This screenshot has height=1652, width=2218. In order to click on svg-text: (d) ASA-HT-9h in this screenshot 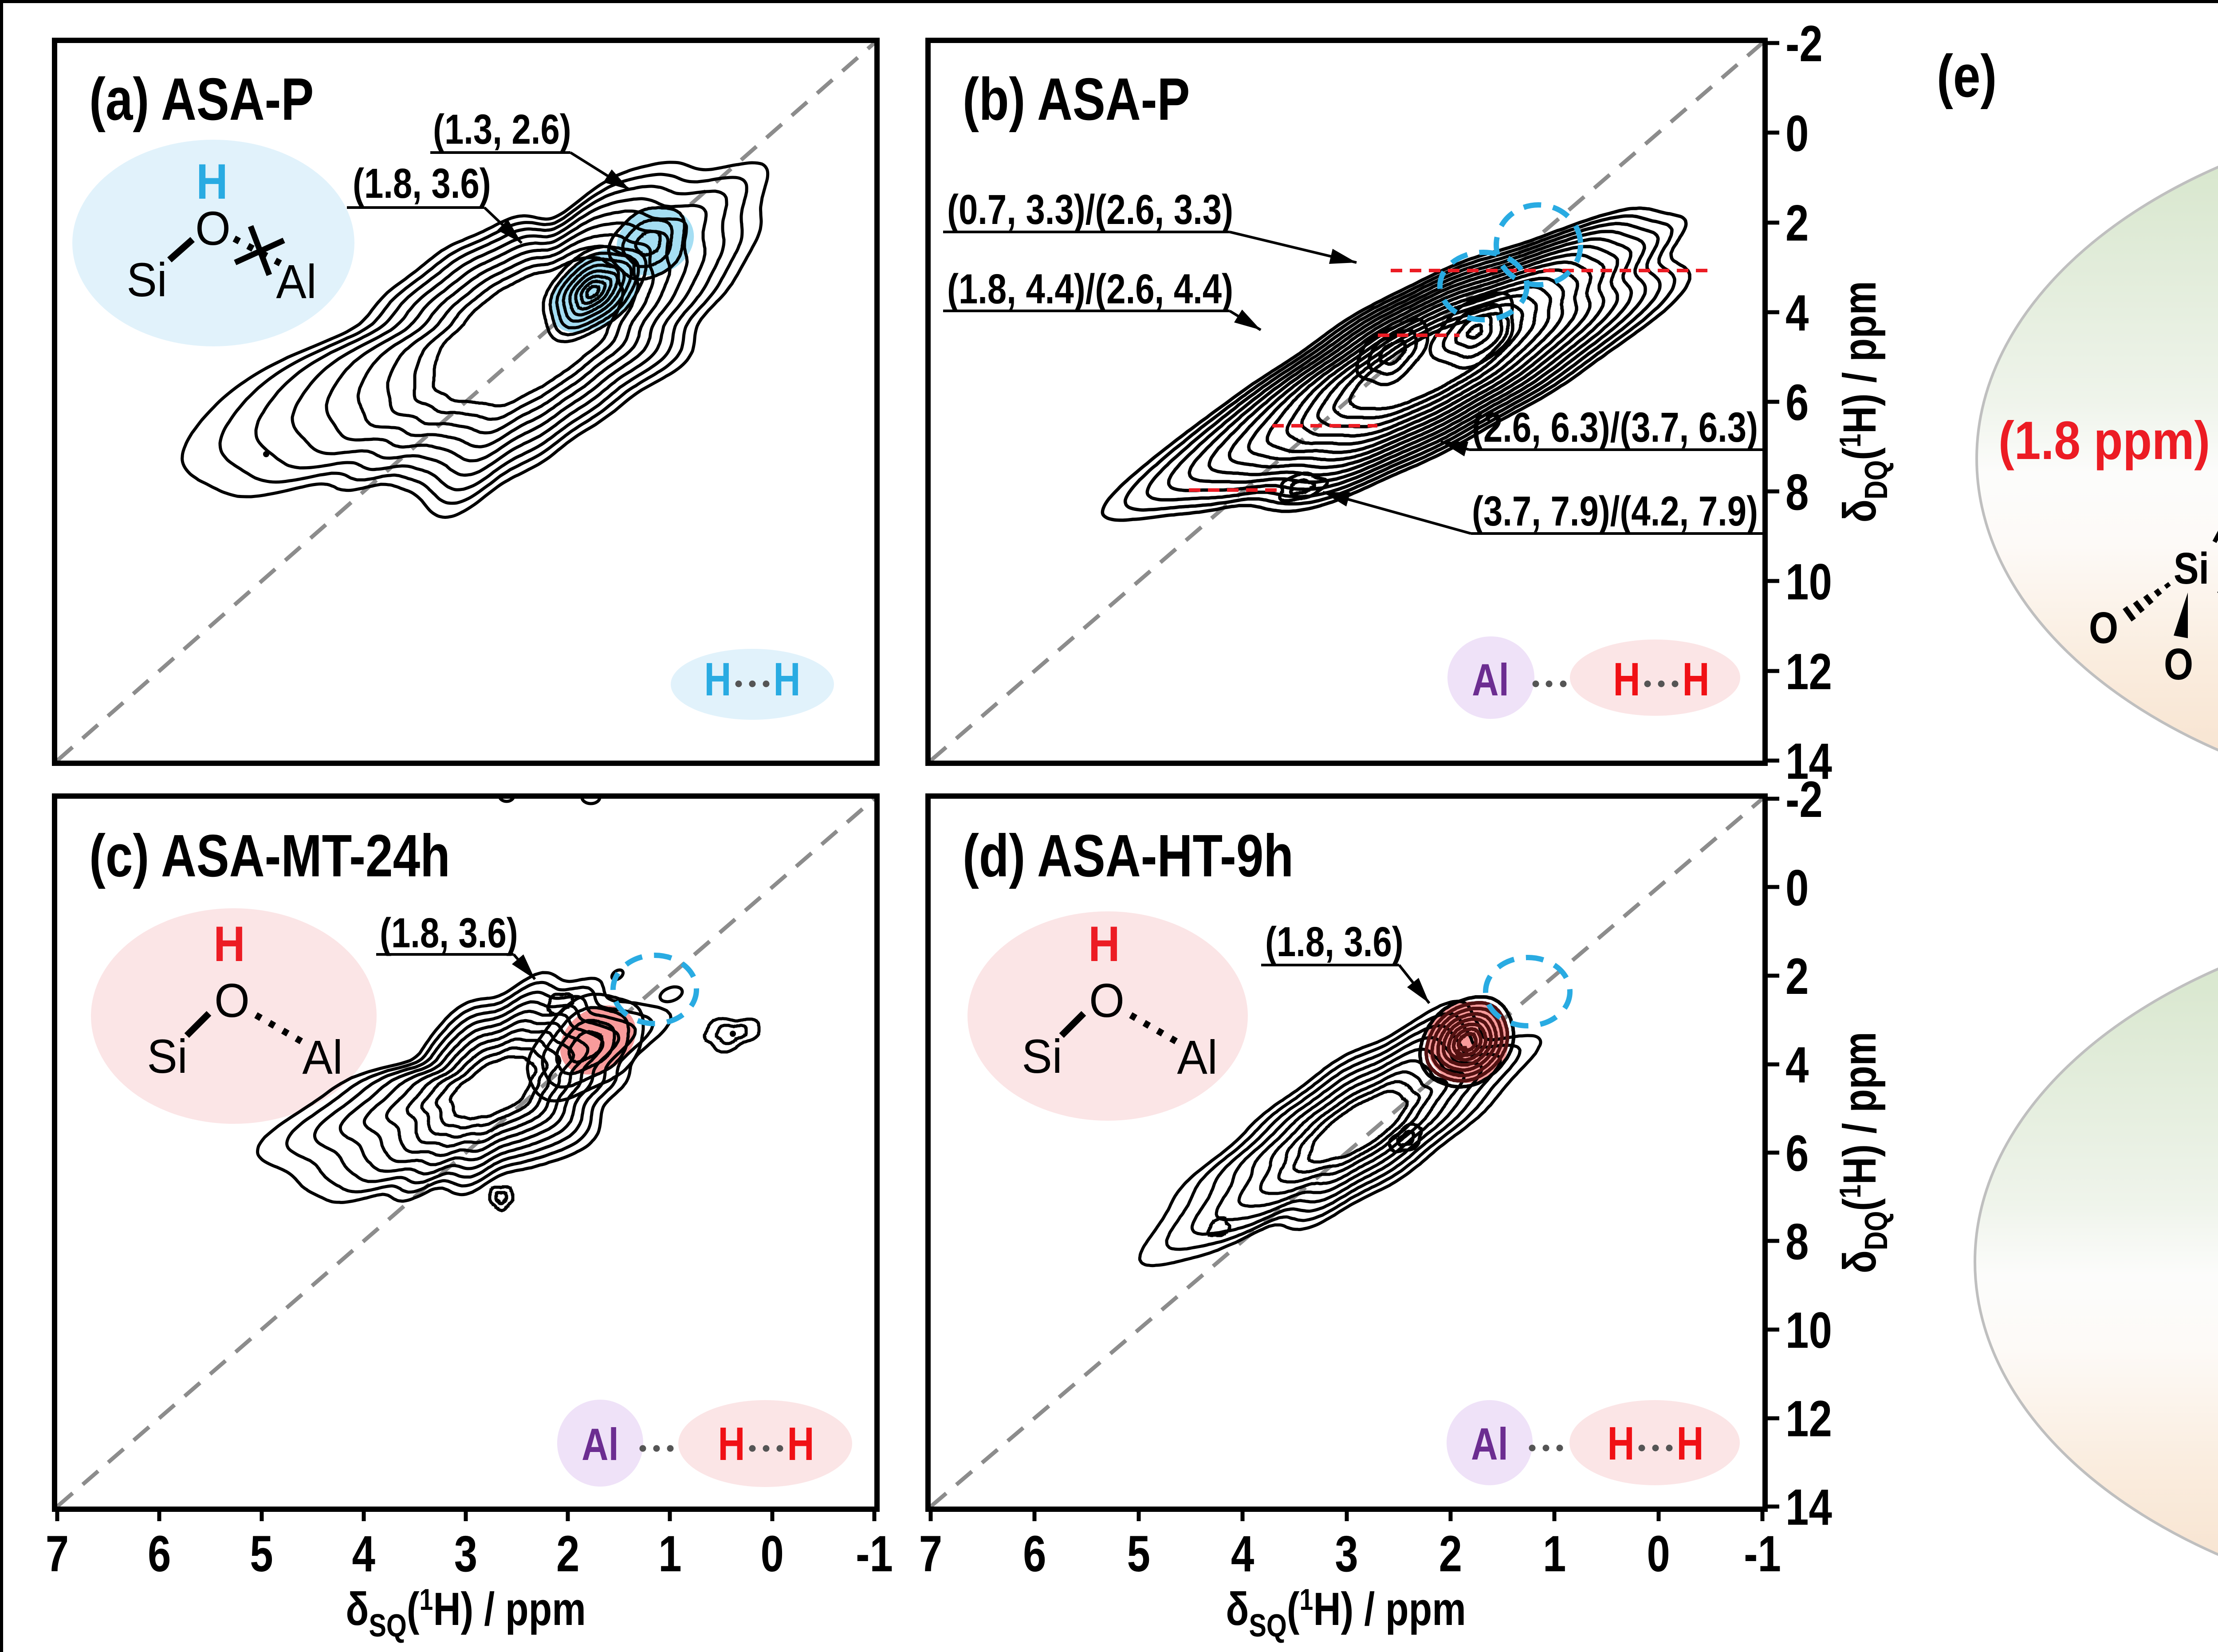, I will do `click(1128, 856)`.